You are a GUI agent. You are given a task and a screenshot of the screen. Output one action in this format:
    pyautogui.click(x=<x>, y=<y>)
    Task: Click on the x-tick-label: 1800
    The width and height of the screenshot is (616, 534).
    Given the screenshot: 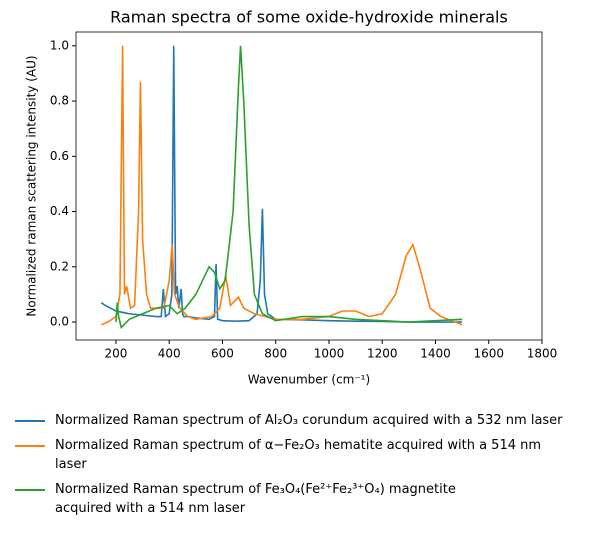 What is the action you would take?
    pyautogui.click(x=542, y=354)
    